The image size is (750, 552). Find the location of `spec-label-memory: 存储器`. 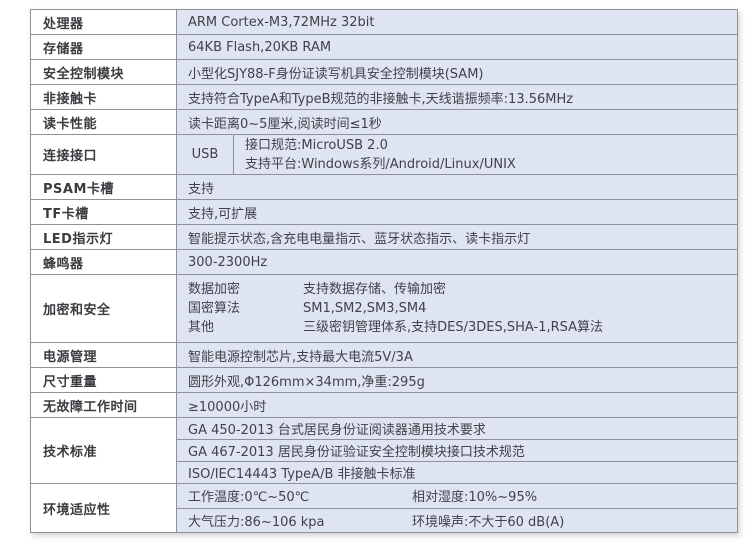

spec-label-memory: 存储器 is located at coordinates (104, 47).